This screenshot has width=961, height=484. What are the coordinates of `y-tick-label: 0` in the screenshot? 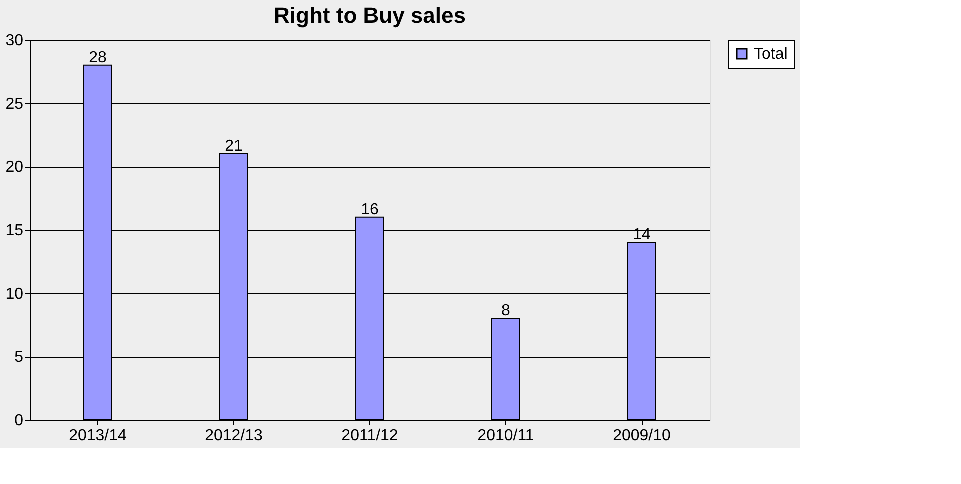 It's located at (19, 421).